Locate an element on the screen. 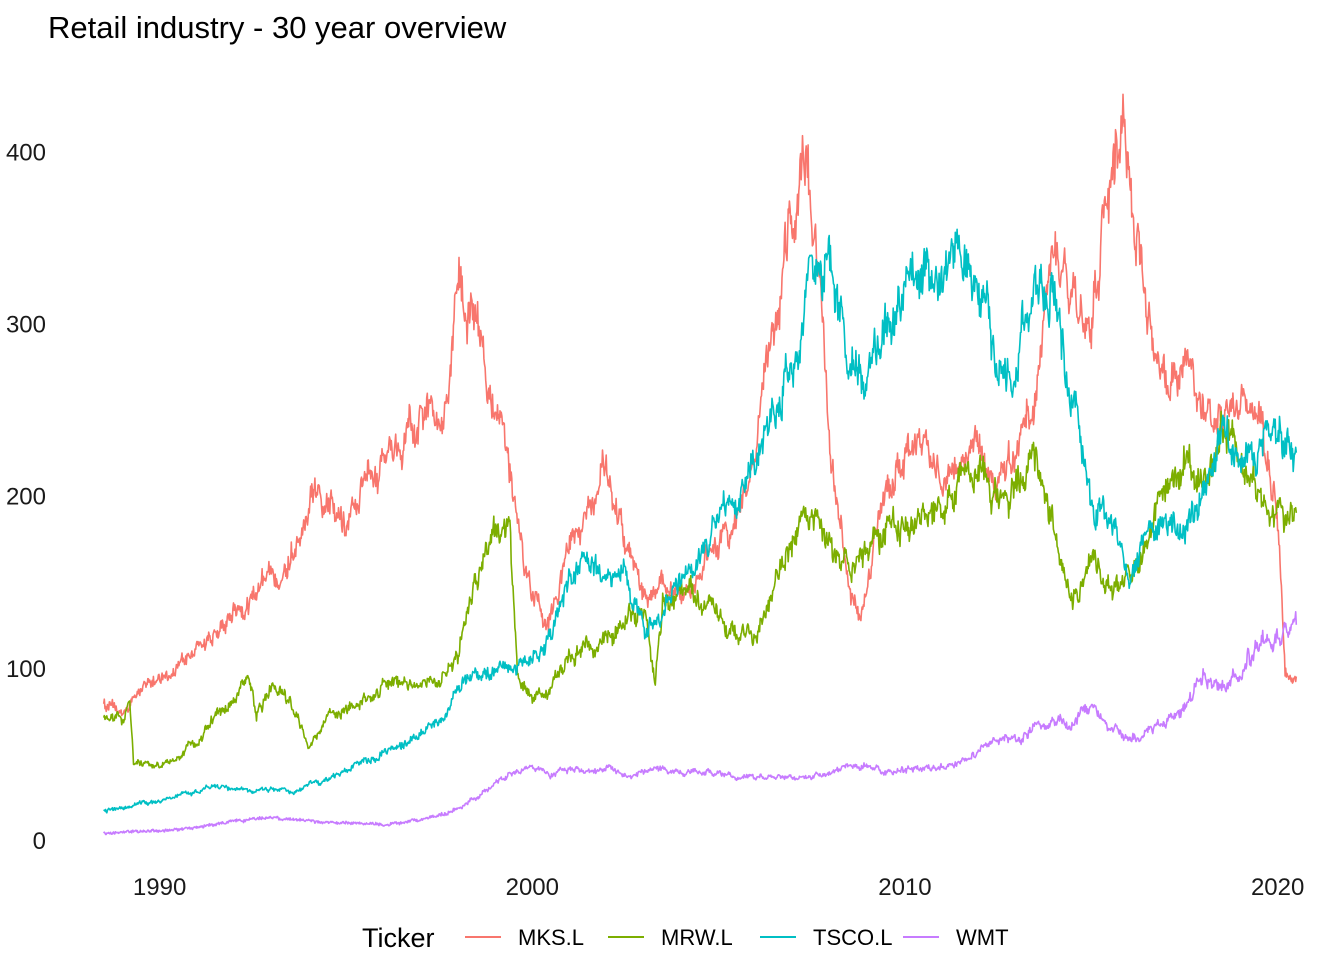  y-tick-label: 300 is located at coordinates (26, 325).